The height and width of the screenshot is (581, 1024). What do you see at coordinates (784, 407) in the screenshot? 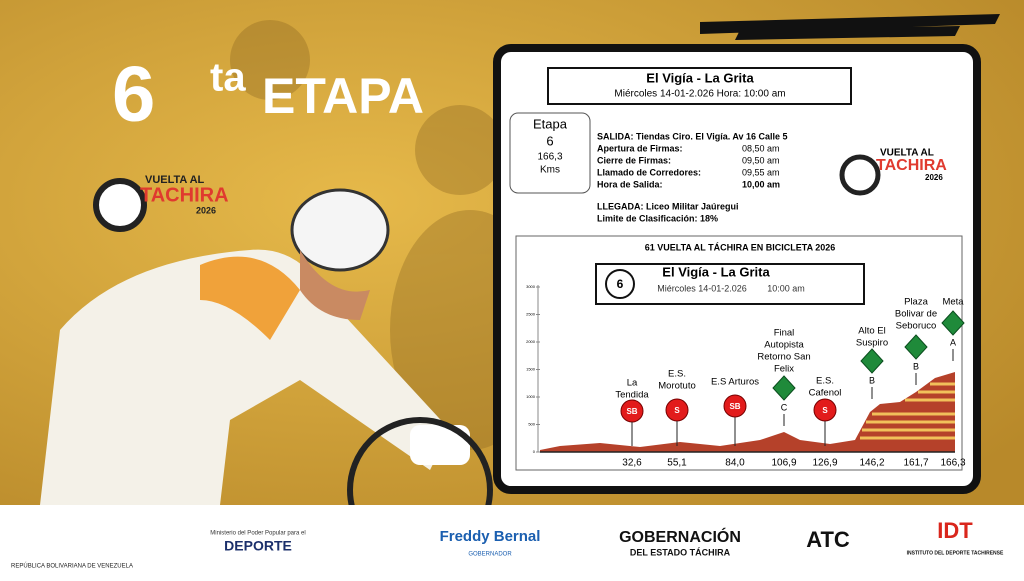
I see `climb-category: C` at bounding box center [784, 407].